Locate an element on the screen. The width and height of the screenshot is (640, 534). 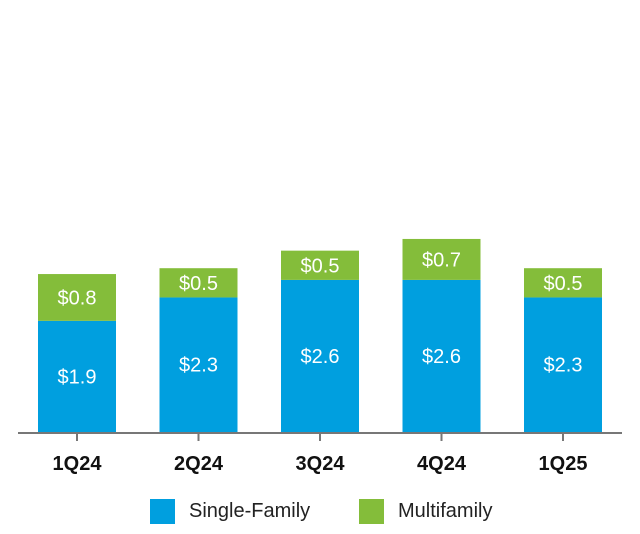
bar-single-family-2q24 is located at coordinates (198, 364).